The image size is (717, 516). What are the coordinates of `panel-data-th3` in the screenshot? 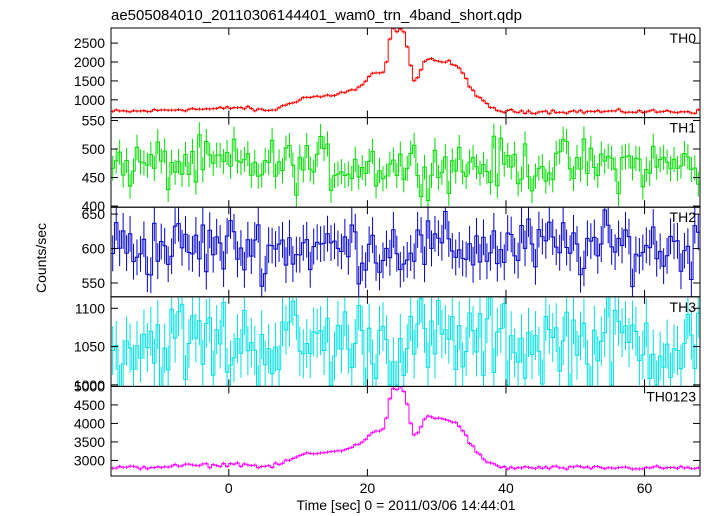 It's located at (405, 341).